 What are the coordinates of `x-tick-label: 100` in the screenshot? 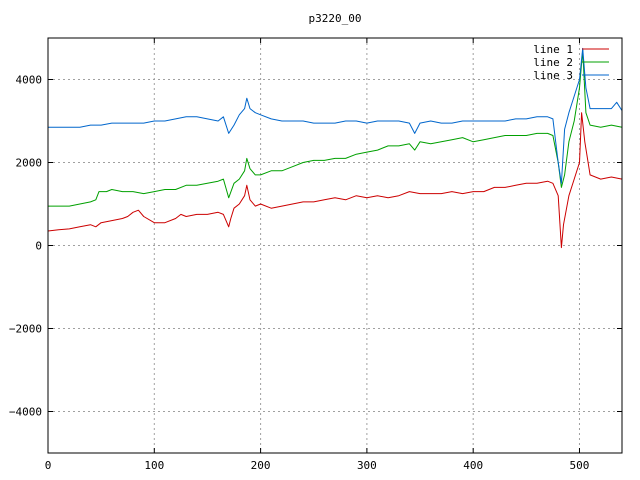 It's located at (154, 465).